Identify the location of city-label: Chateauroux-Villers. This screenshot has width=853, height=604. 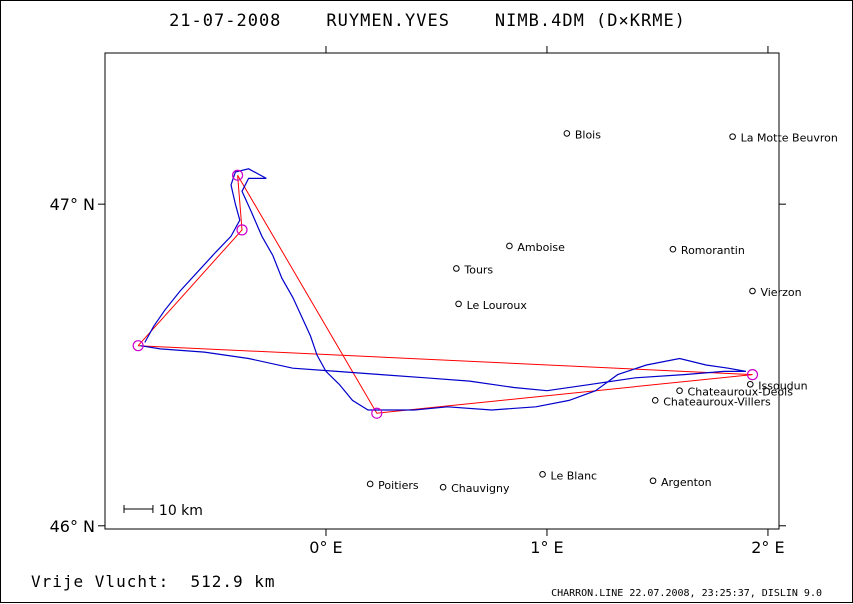
(717, 401).